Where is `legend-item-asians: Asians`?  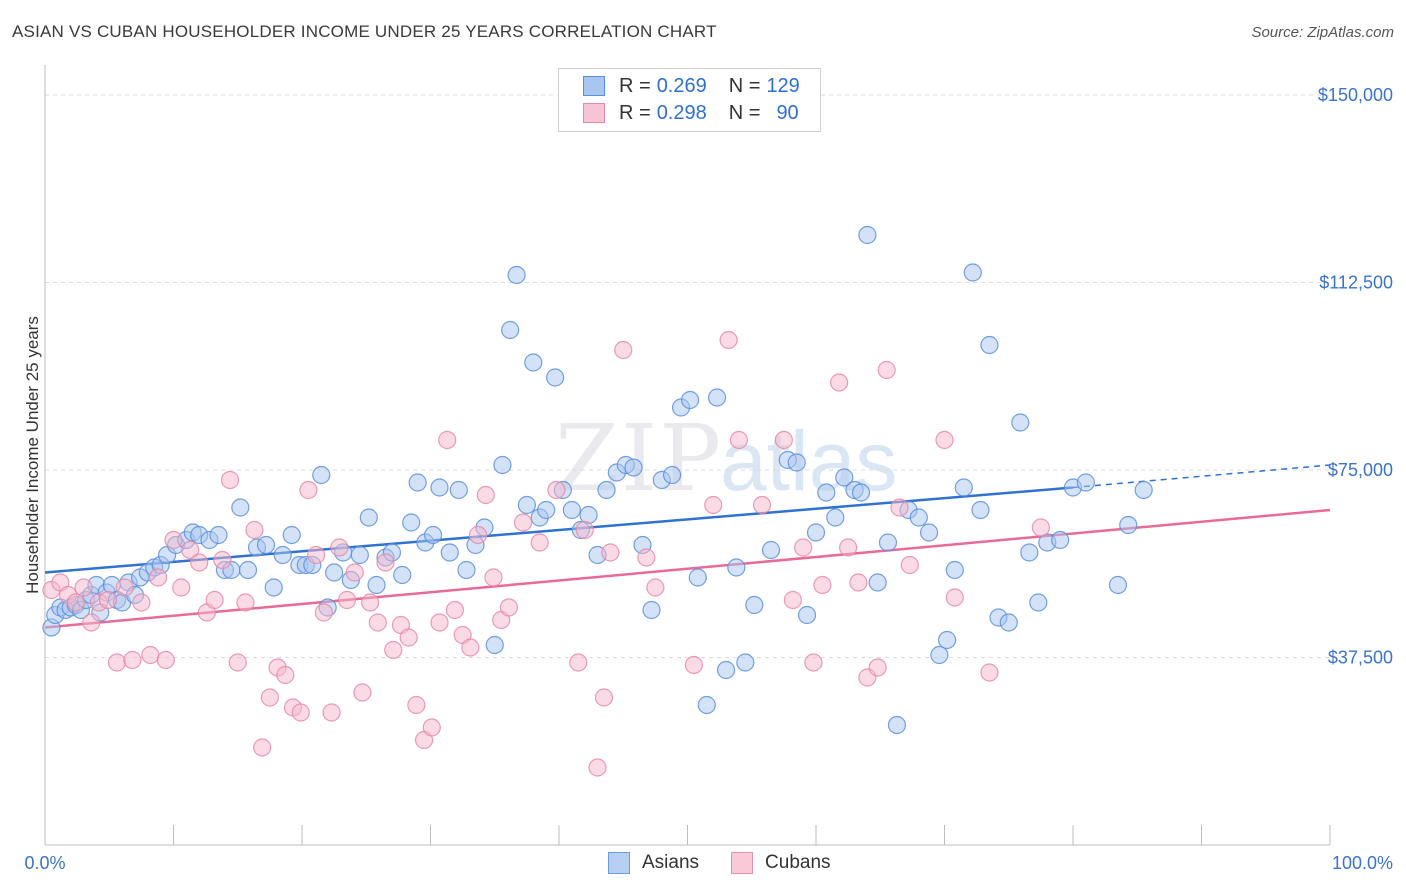
legend-item-asians: Asians is located at coordinates (653, 863).